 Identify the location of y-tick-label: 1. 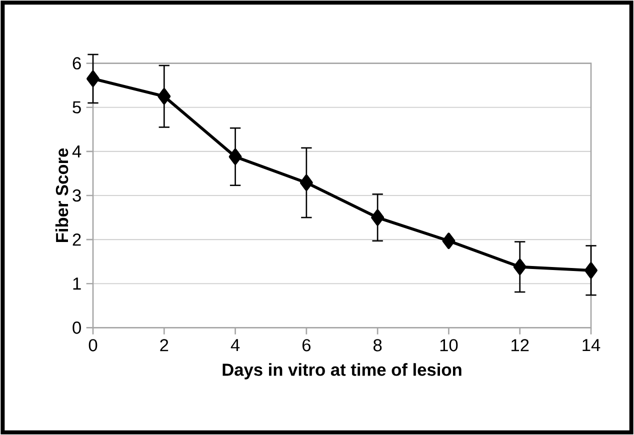
(77, 284).